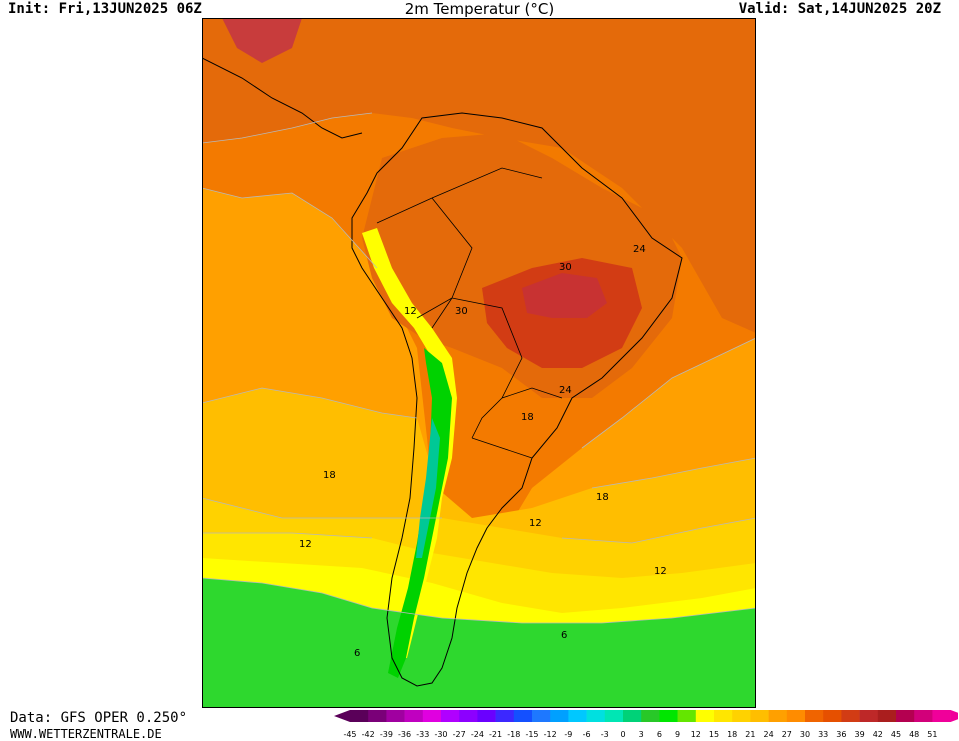 The image size is (959, 741). Describe the element at coordinates (659, 734) in the screenshot. I see `legend-tick-label: 6` at that location.